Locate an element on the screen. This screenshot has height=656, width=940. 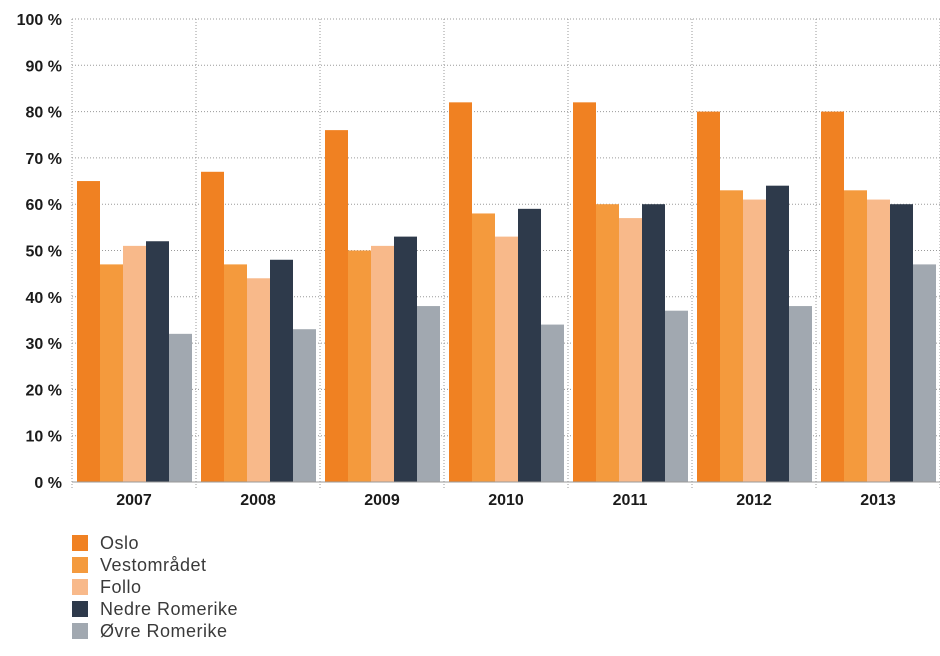
x-tick-label: 2007 is located at coordinates (134, 500).